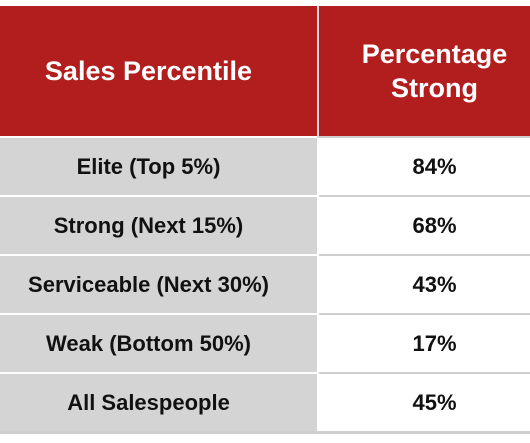 This screenshot has height=443, width=530. What do you see at coordinates (424, 403) in the screenshot?
I see `row-percentage-strong: 45%` at bounding box center [424, 403].